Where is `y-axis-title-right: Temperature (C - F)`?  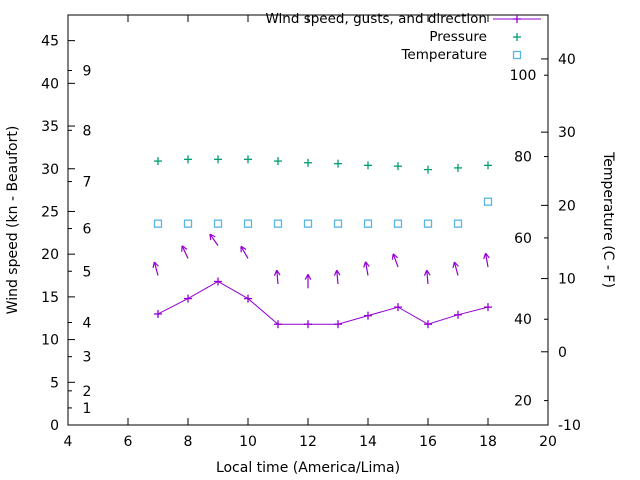
y-axis-title-right: Temperature (C - F) is located at coordinates (608, 219).